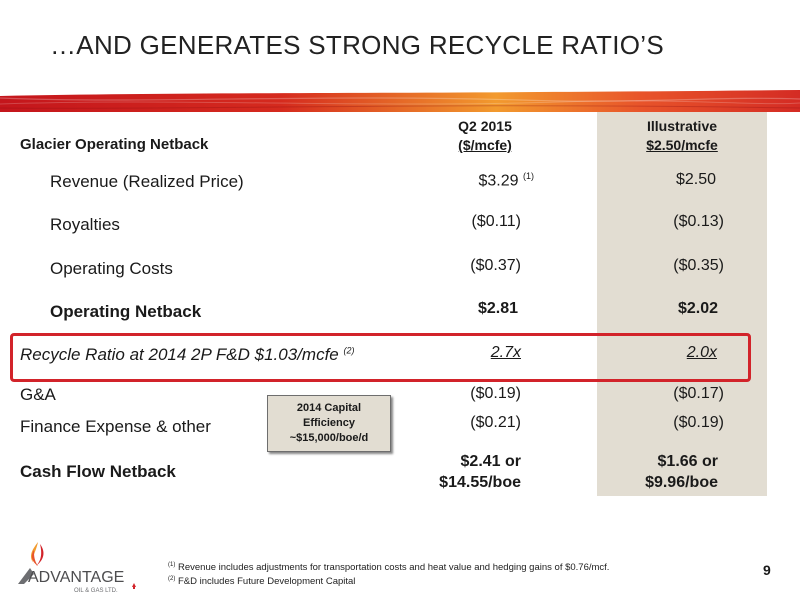  I want to click on recycle-ratio-highlight-box, so click(380, 357).